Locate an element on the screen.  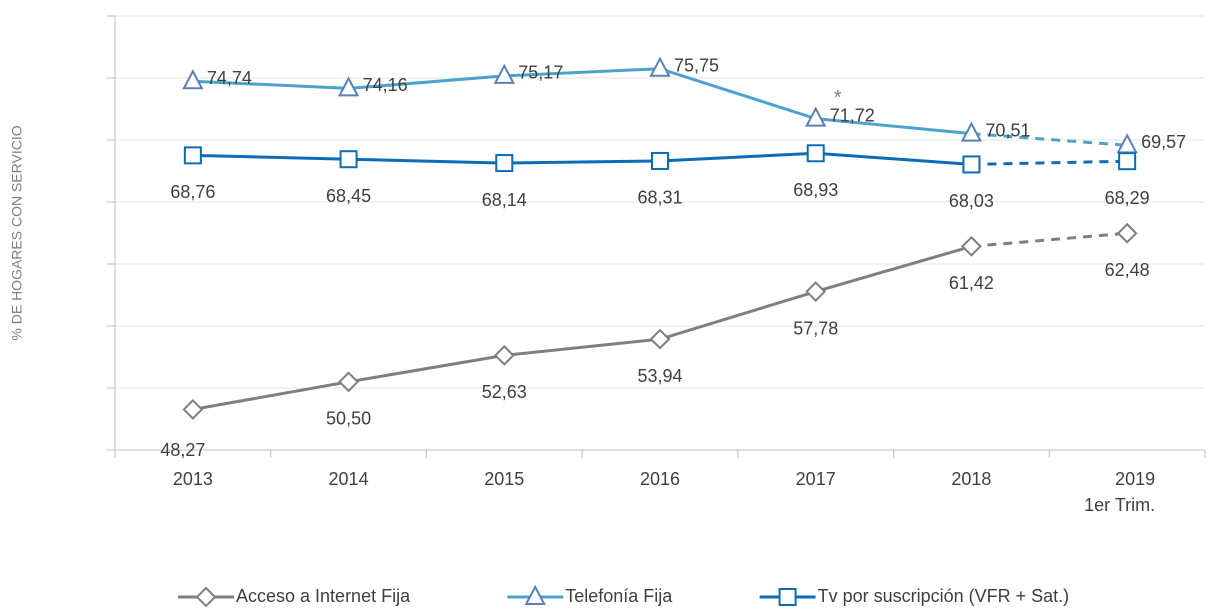
x-tick-label: 2014 is located at coordinates (348, 479).